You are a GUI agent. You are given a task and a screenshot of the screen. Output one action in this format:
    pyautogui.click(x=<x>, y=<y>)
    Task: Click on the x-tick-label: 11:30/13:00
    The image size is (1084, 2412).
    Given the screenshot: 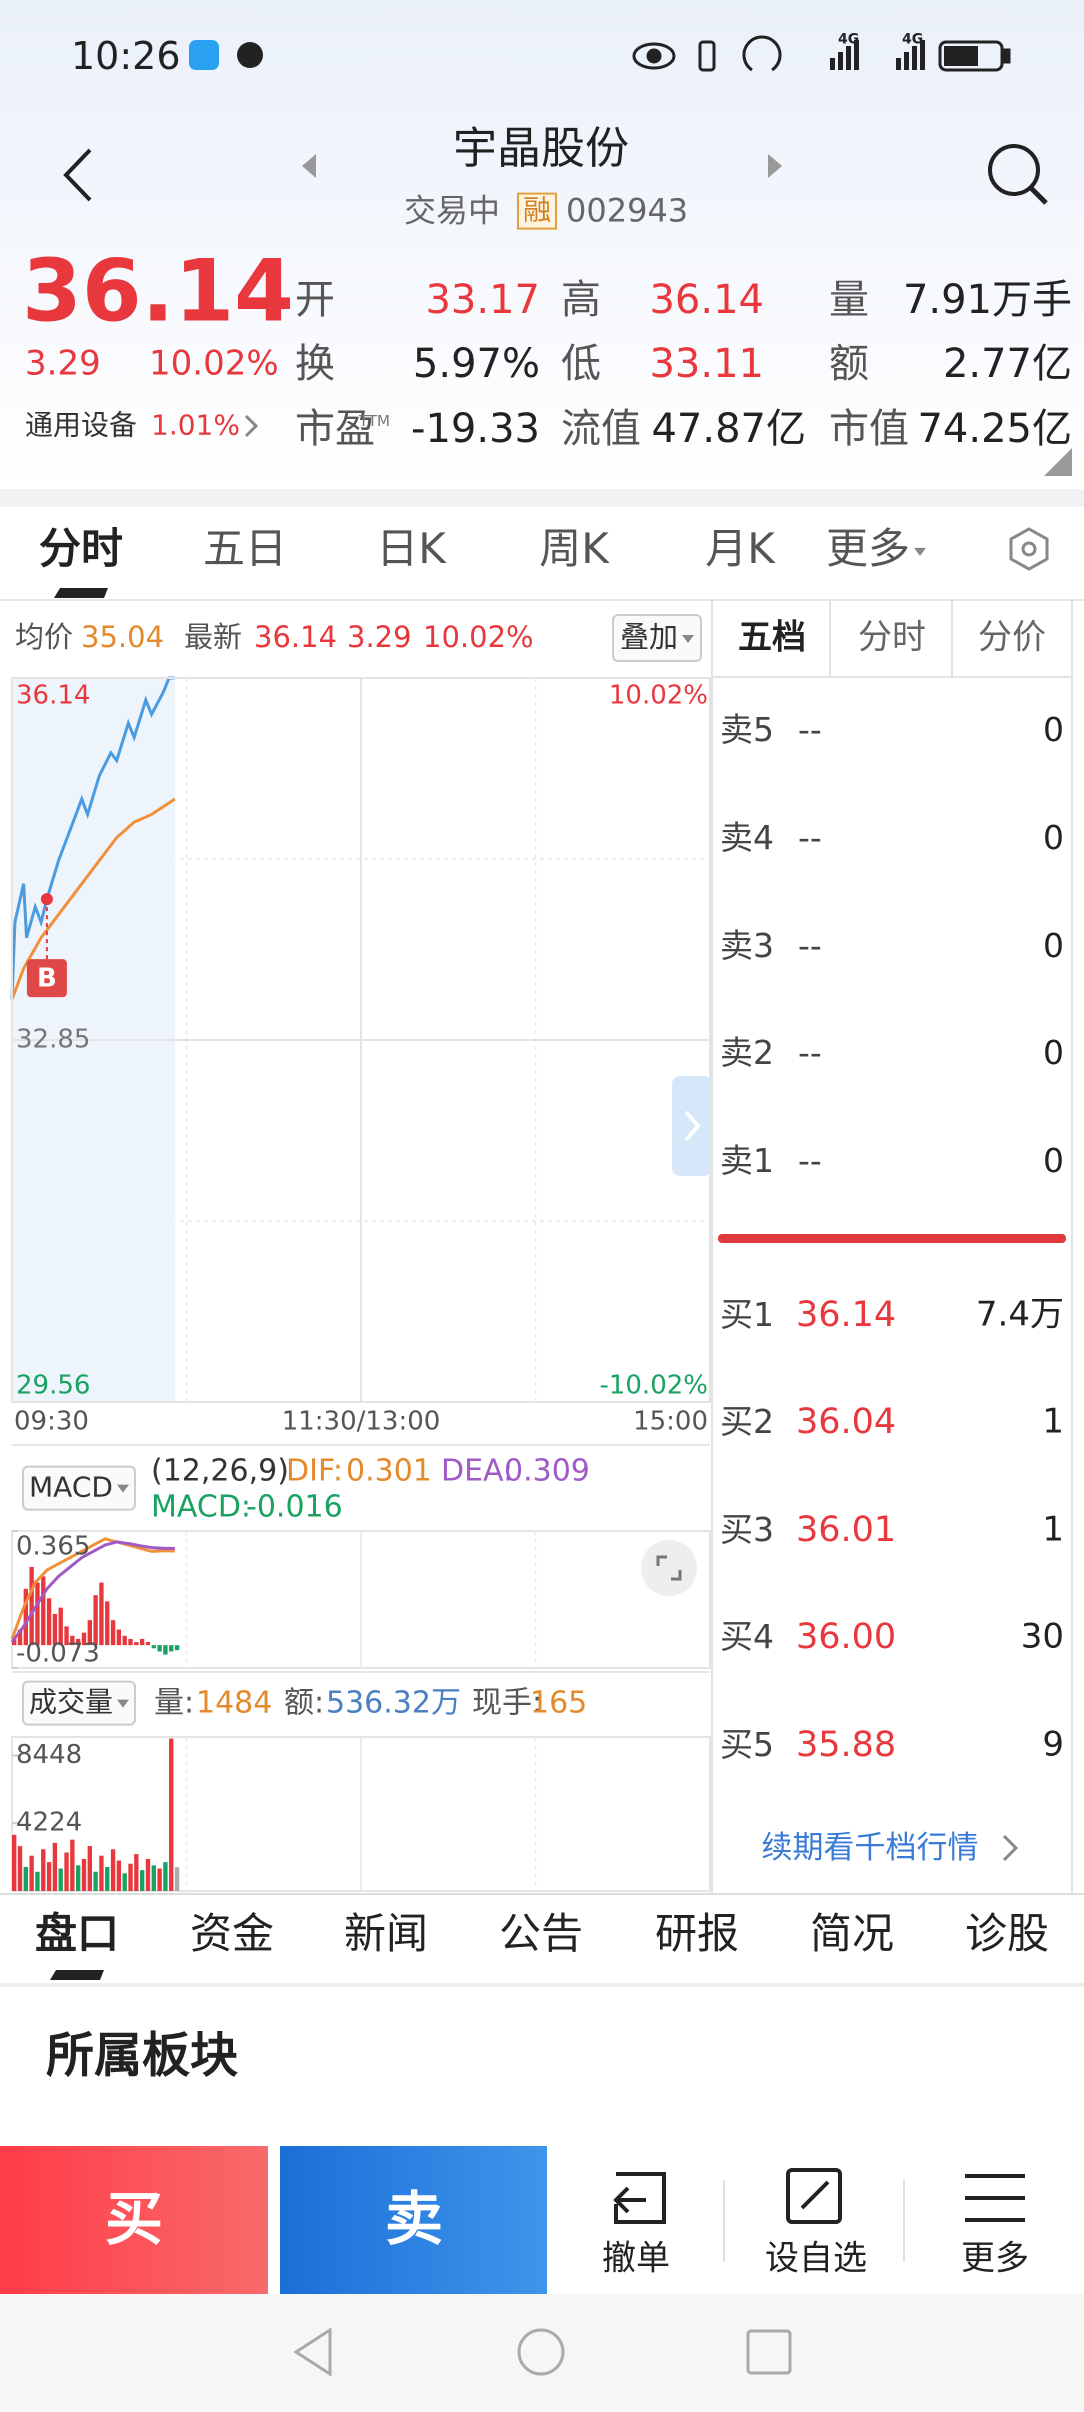 What is the action you would take?
    pyautogui.click(x=361, y=1422)
    